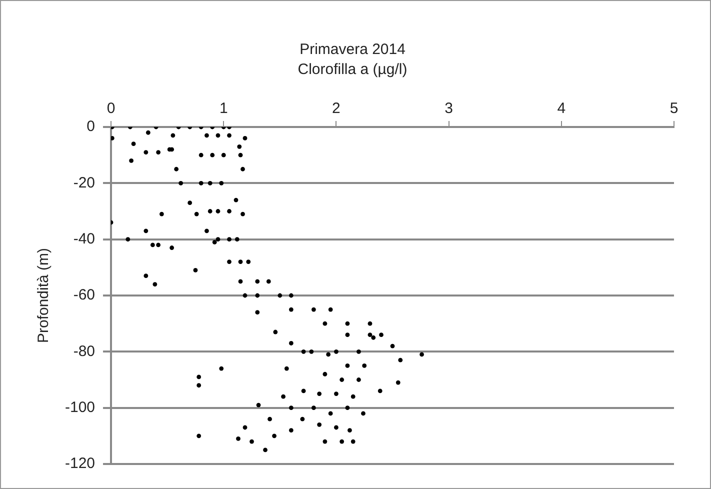  I want to click on y-tick-label: 0, so click(91, 127).